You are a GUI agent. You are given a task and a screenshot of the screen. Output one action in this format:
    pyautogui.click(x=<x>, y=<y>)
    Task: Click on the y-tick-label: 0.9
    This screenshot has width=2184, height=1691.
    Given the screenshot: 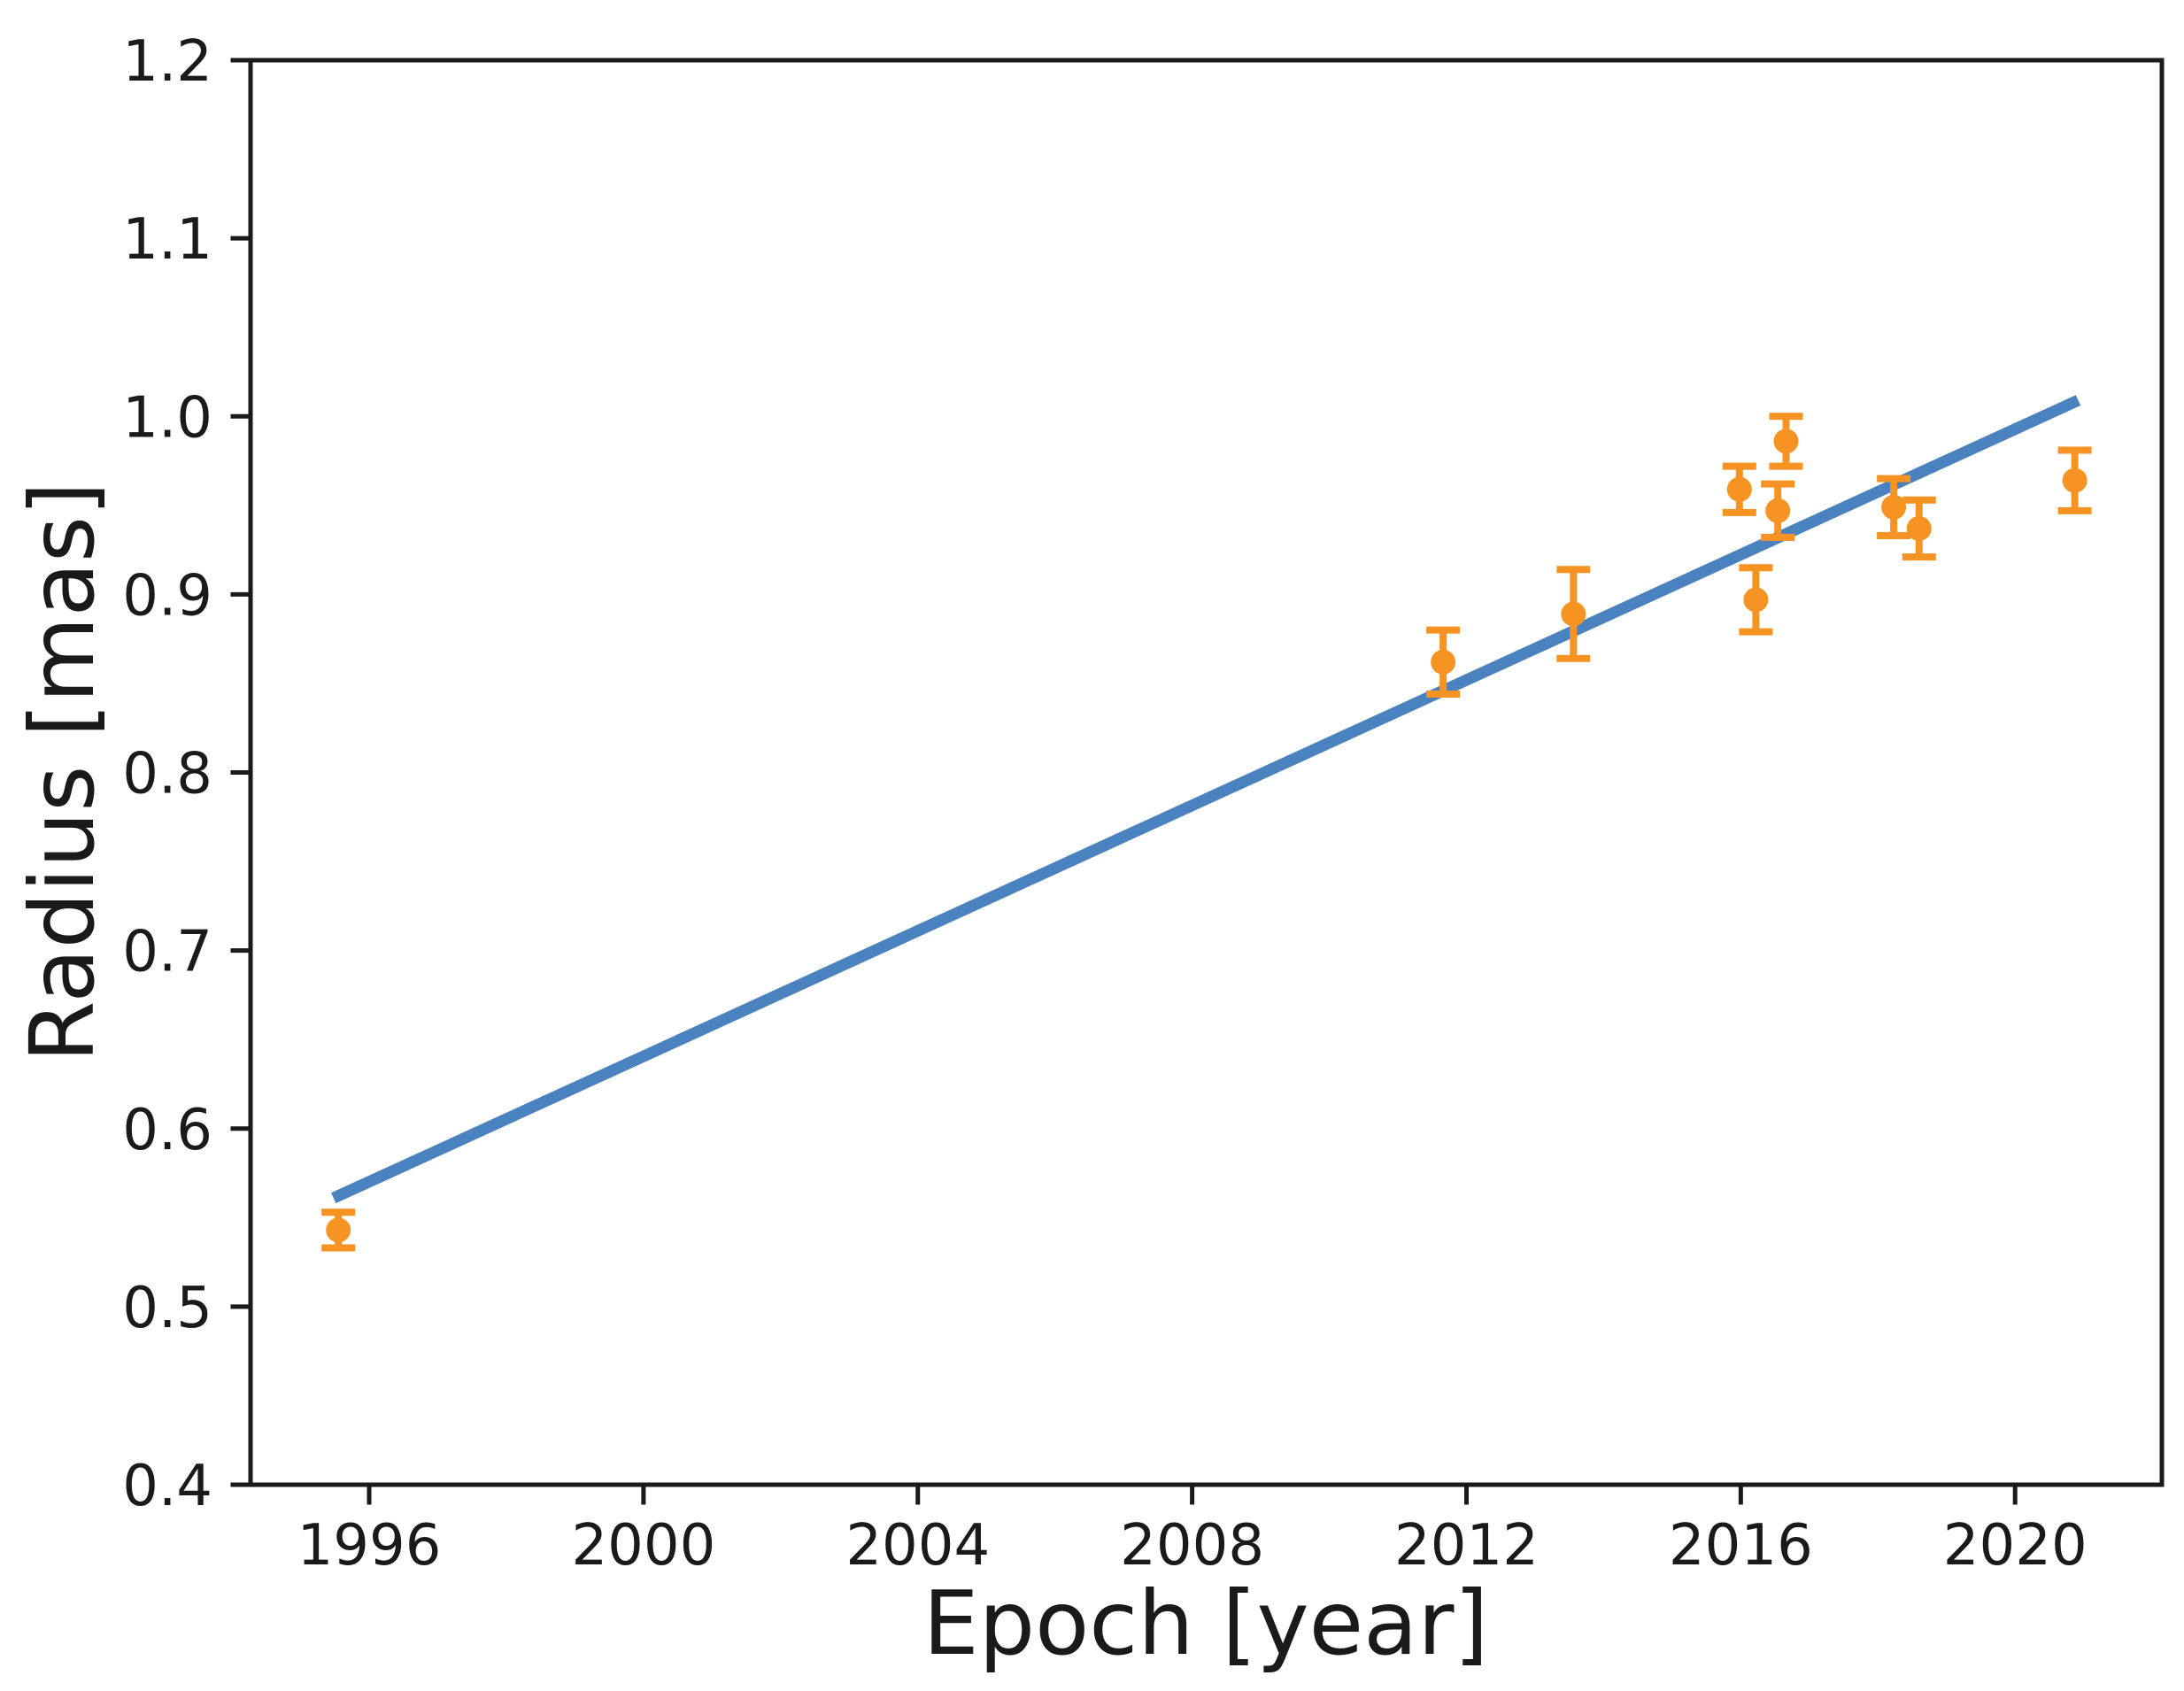 What is the action you would take?
    pyautogui.click(x=167, y=596)
    